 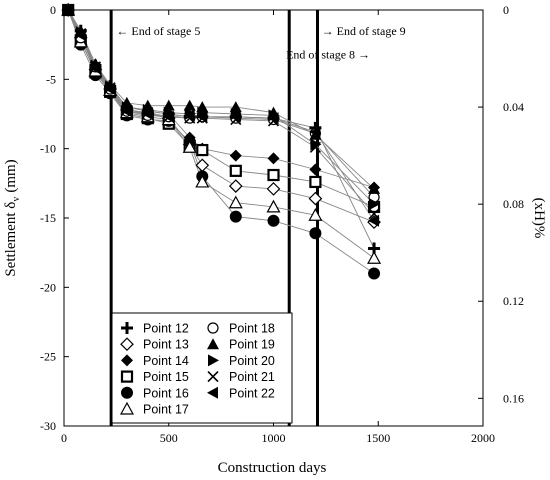 I want to click on x-tick-label: 0, so click(x=64, y=438).